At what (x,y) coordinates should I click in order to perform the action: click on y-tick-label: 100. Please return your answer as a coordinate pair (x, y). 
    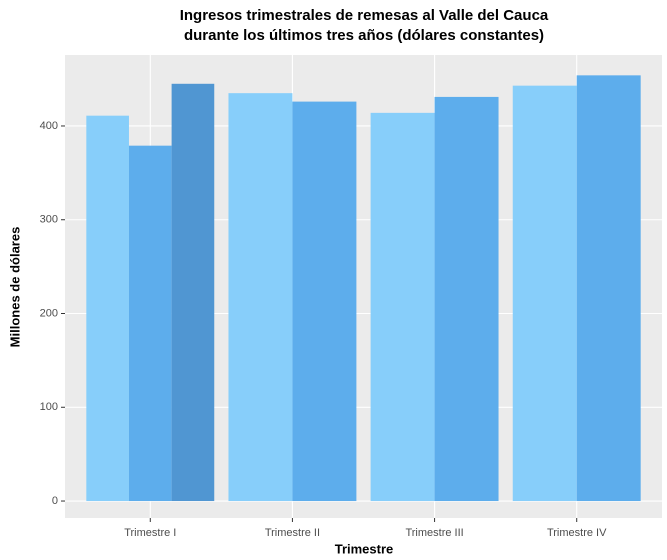
    Looking at the image, I should click on (49, 407).